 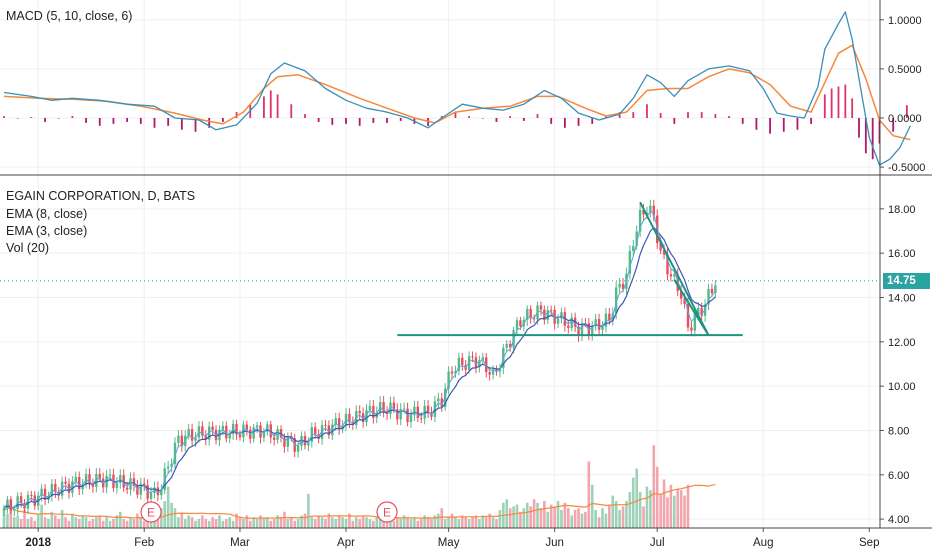 What do you see at coordinates (905, 21) in the screenshot?
I see `macd-tick-label: 1.0000` at bounding box center [905, 21].